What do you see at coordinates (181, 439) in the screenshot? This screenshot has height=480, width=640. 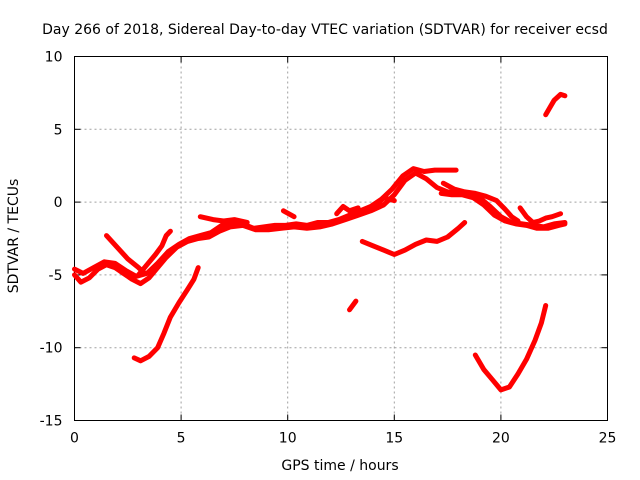 I see `x-tick-label: 5` at bounding box center [181, 439].